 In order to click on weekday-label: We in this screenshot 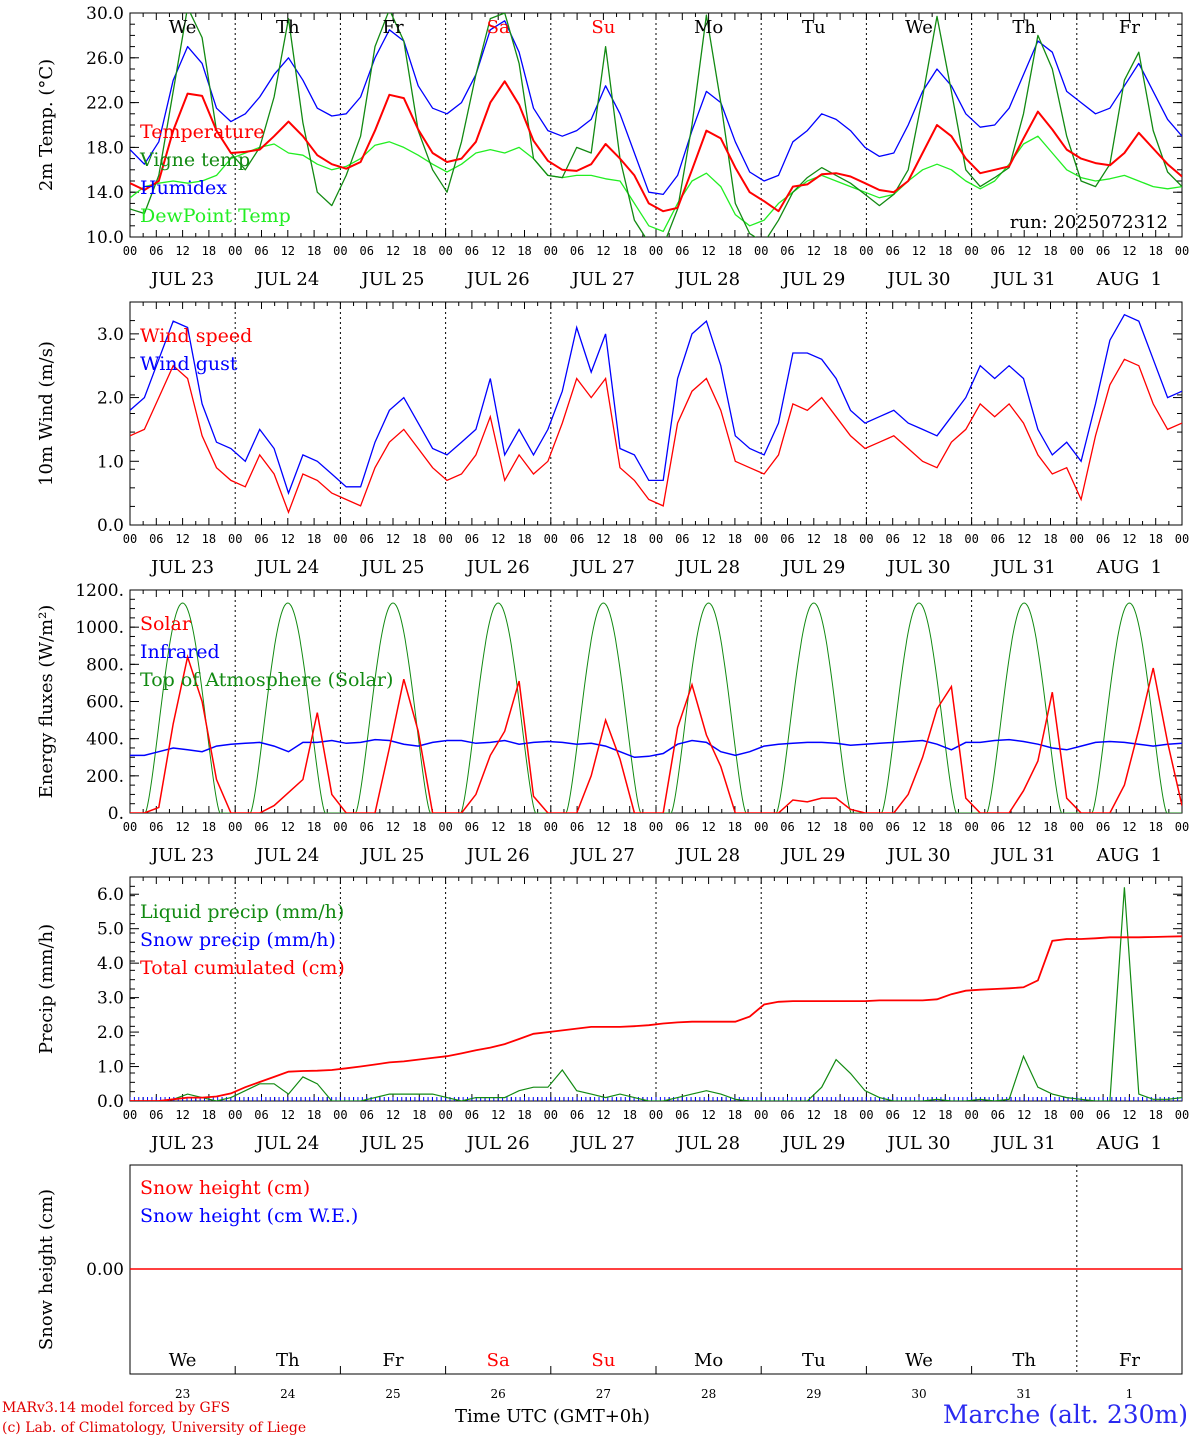, I will do `click(919, 1360)`.